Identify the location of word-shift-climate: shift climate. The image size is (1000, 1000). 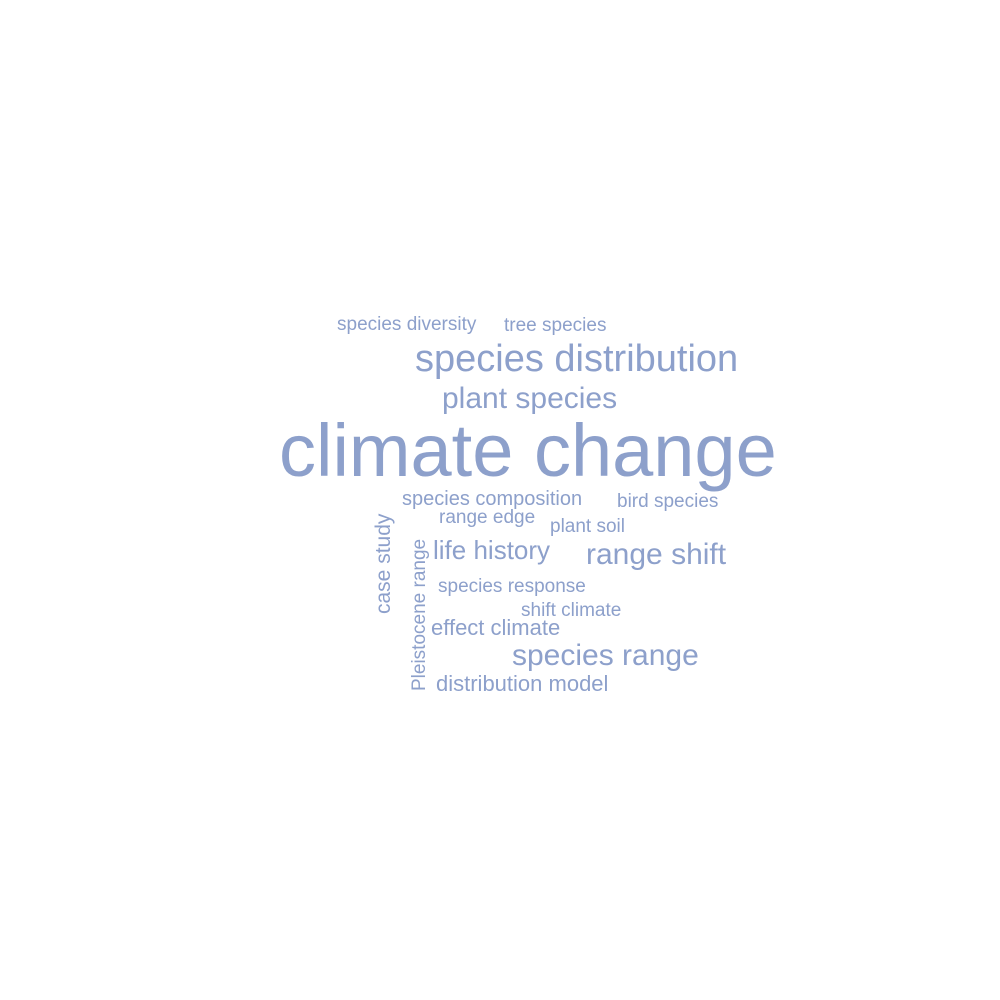
(571, 610).